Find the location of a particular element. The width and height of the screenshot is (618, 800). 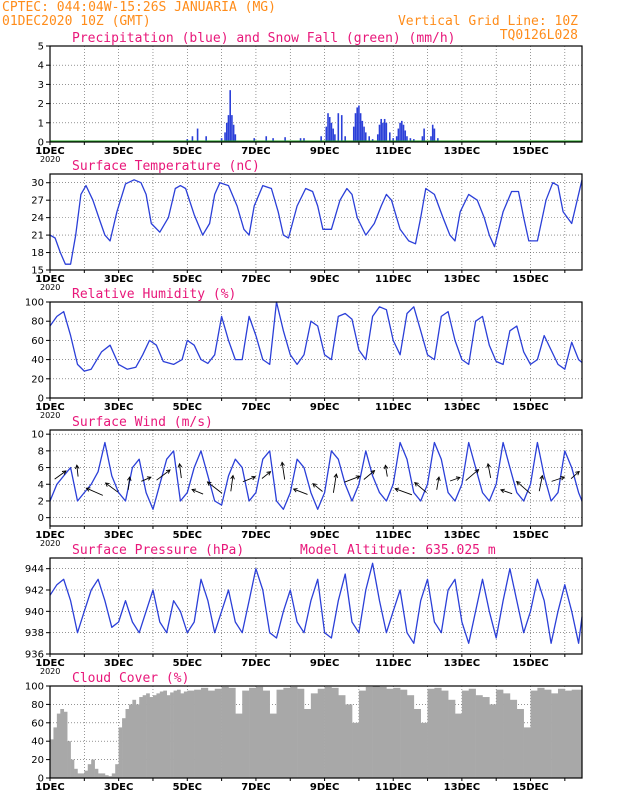

y-tick-label: 80 is located at coordinates (37, 705).